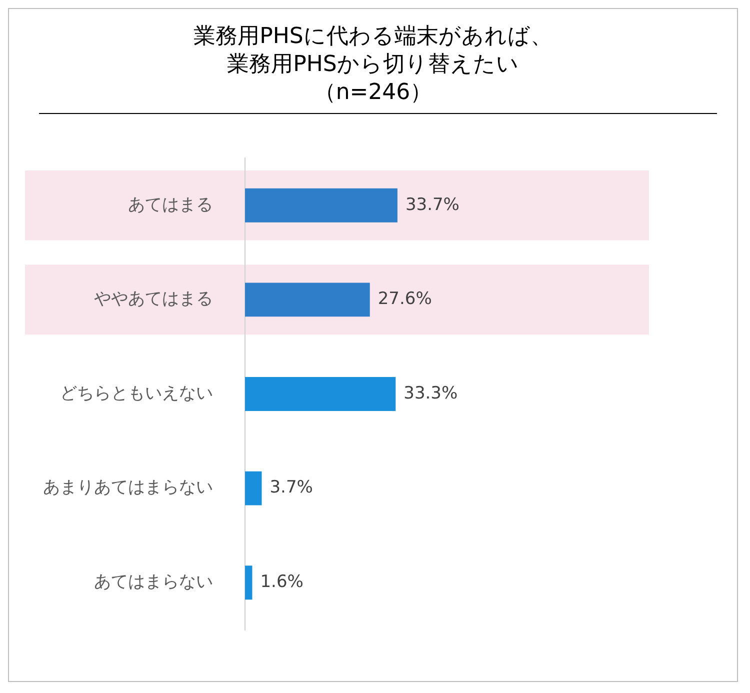  I want to click on chart-subtitle: （n=246）, so click(373, 93).